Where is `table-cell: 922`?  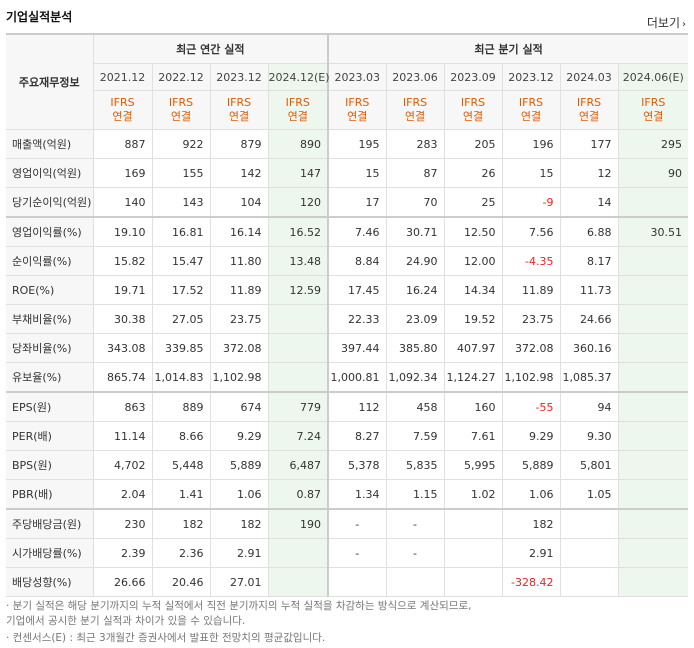
table-cell: 922 is located at coordinates (181, 144).